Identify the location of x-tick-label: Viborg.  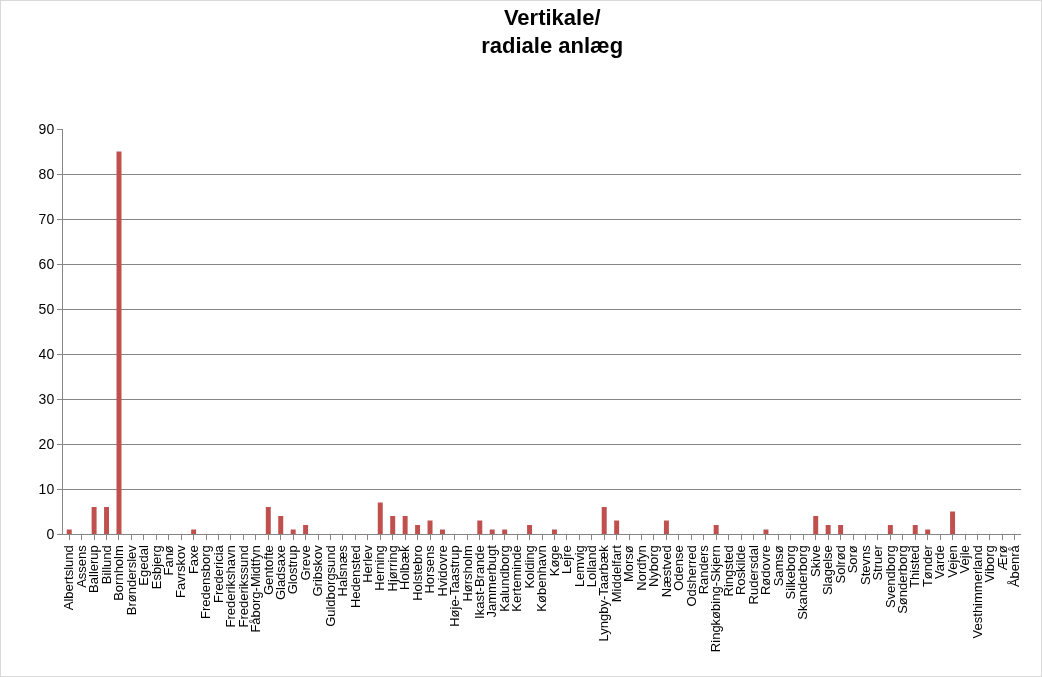
(990, 564).